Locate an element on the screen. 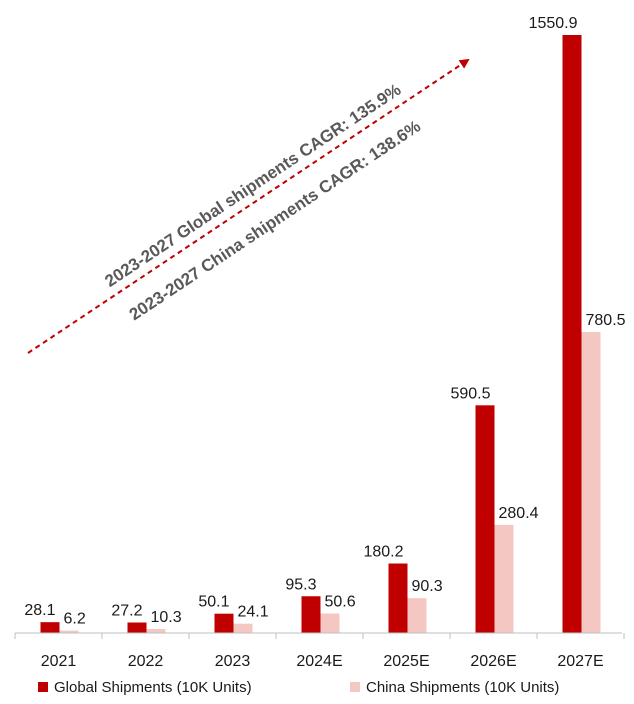  value-label-global: 50.1 is located at coordinates (213, 602).